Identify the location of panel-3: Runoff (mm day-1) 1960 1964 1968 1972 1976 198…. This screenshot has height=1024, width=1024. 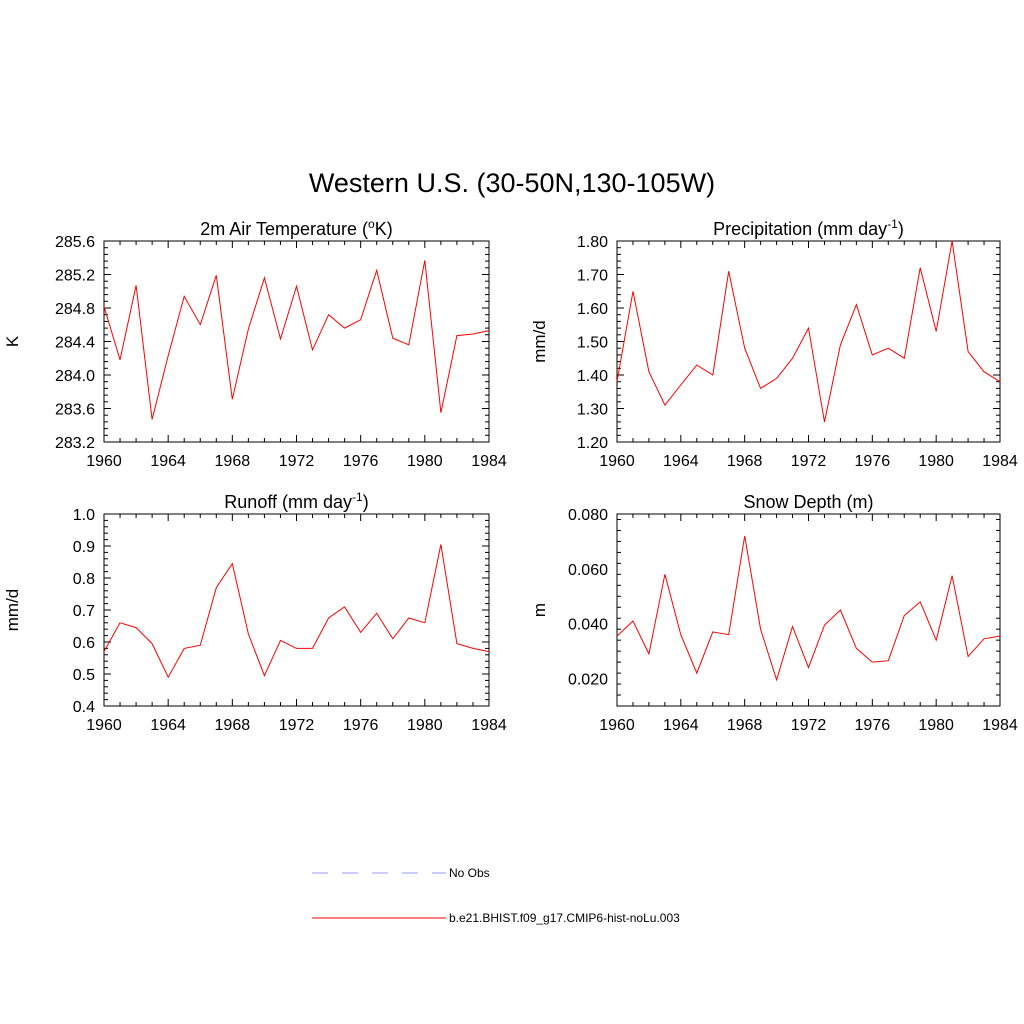
(255, 612).